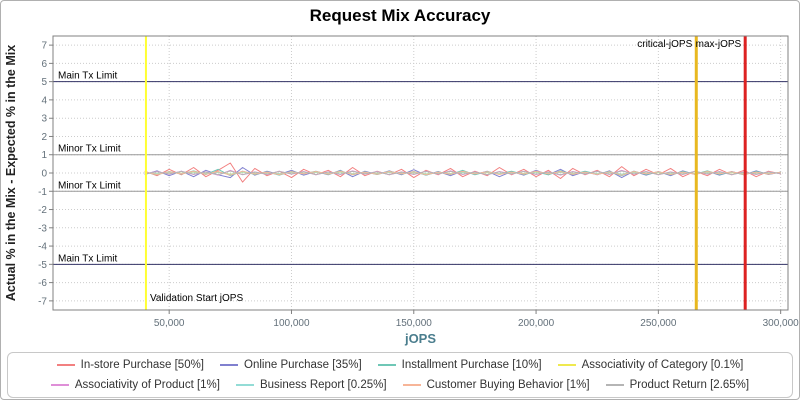 The width and height of the screenshot is (800, 400). What do you see at coordinates (420, 338) in the screenshot?
I see `x-axis-title: jOPS` at bounding box center [420, 338].